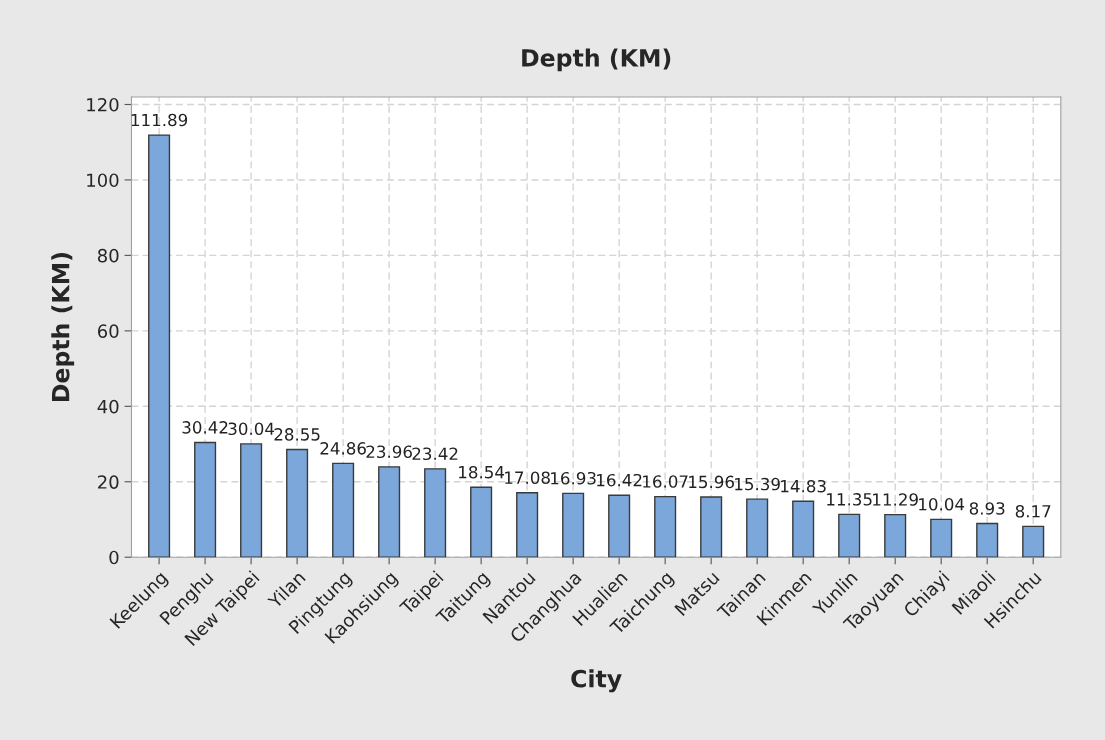  I want to click on y-tick-label: 100, so click(103, 180).